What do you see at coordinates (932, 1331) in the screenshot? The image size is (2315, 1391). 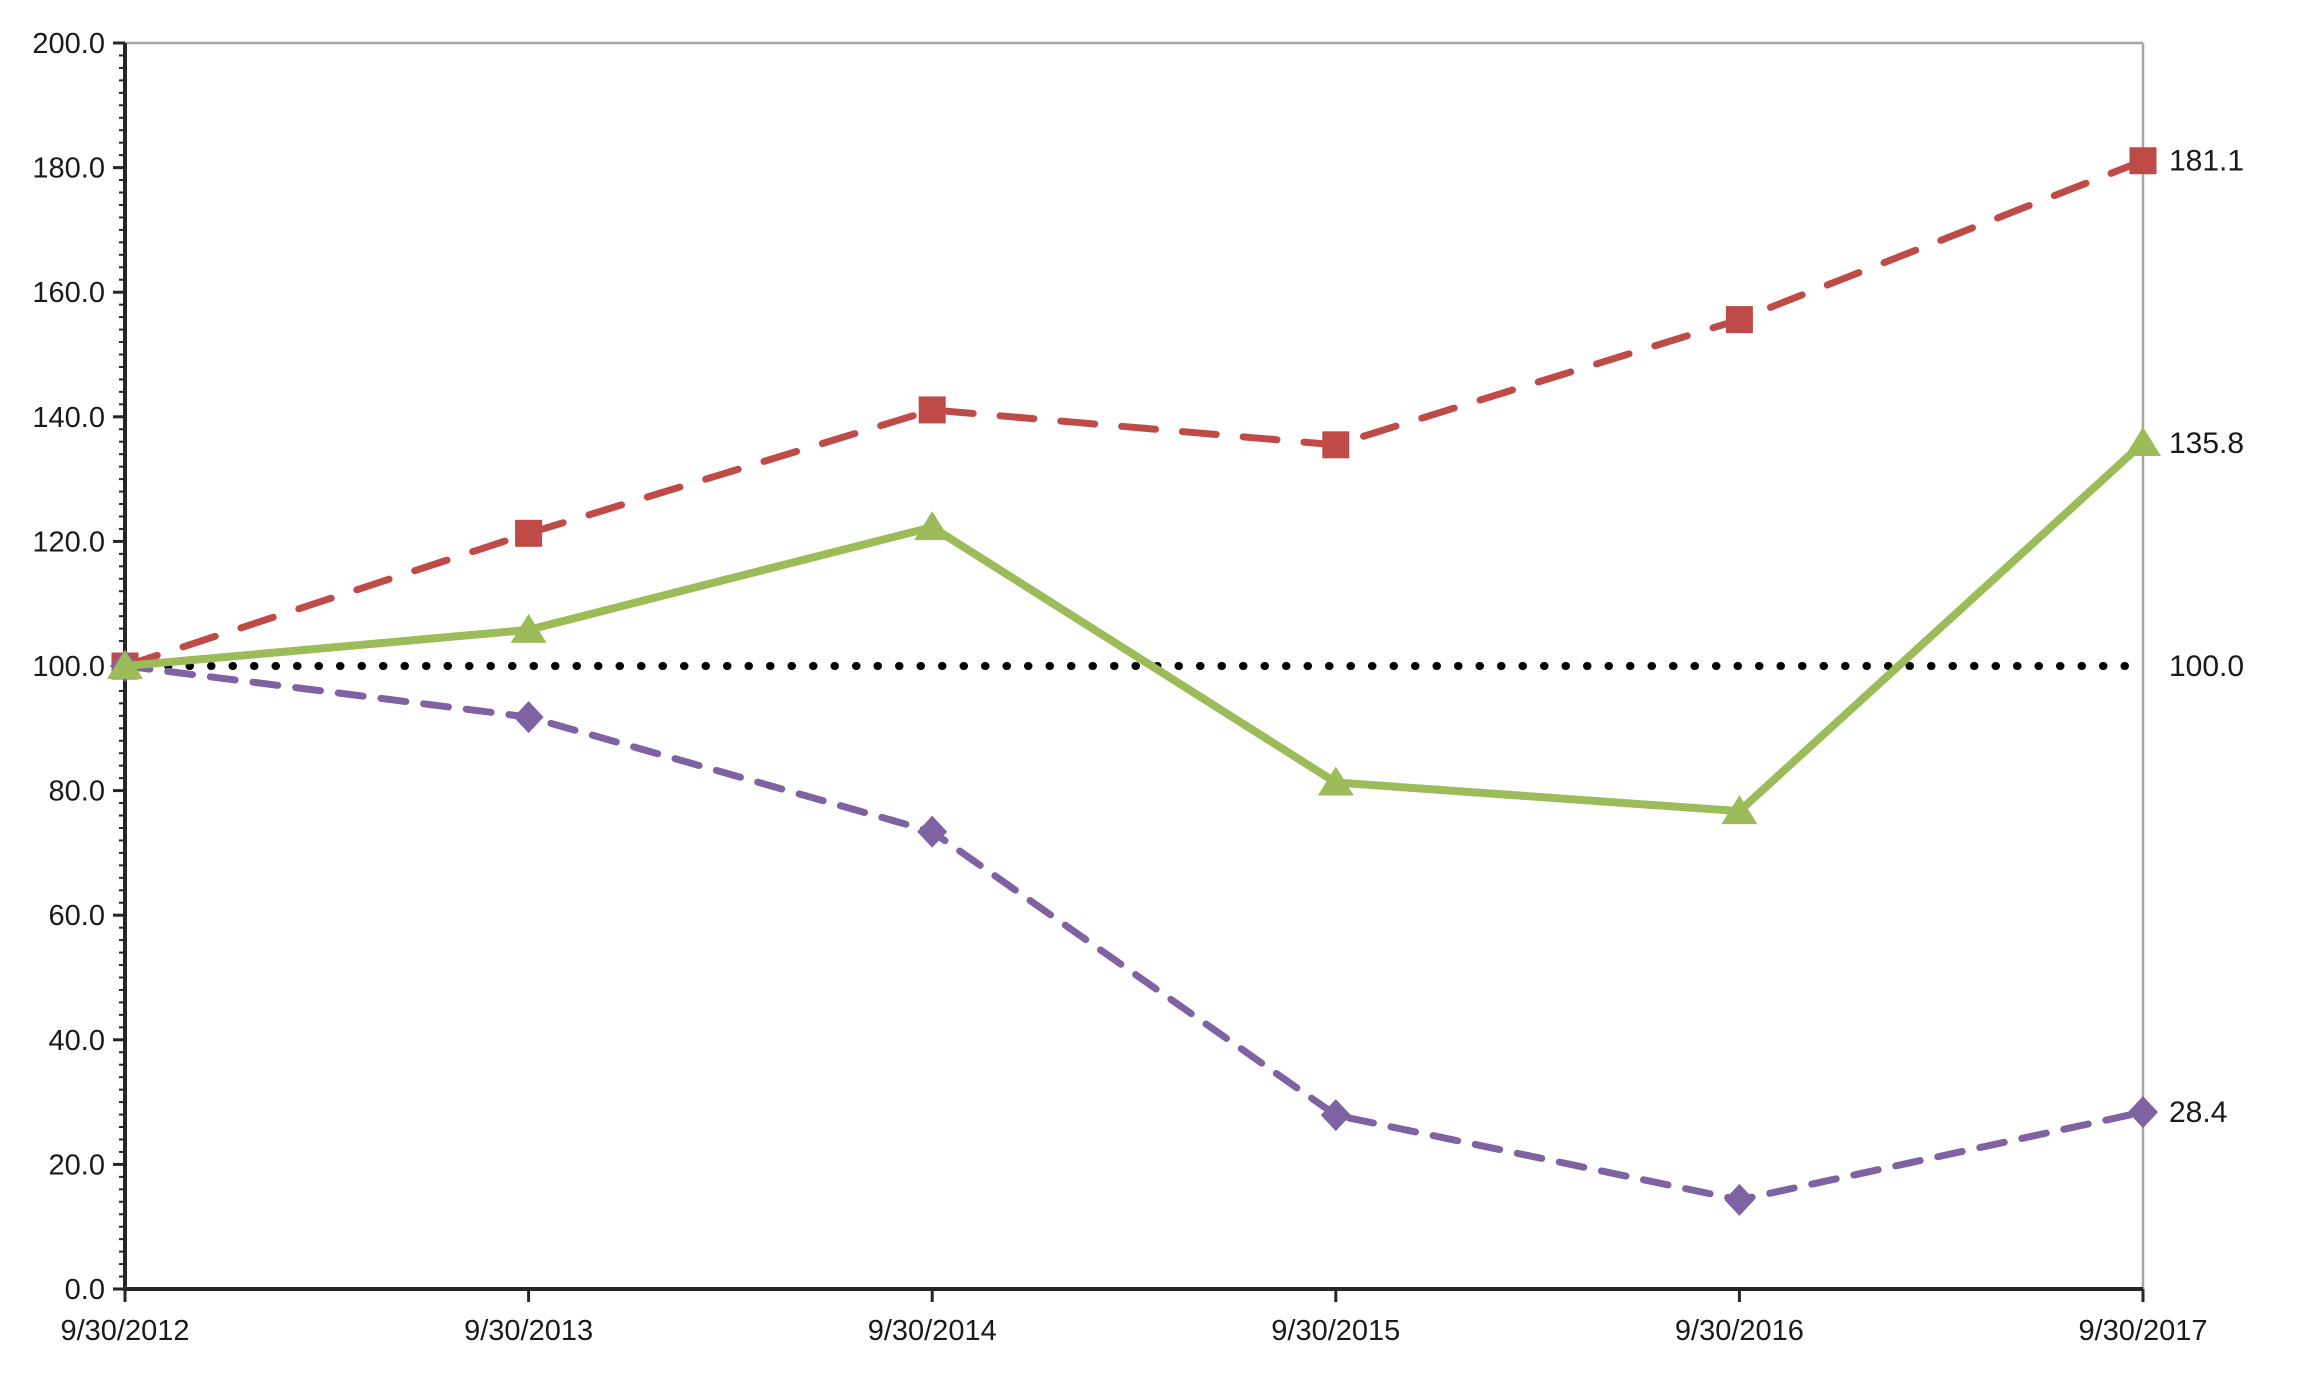 I see `x-axis-tick-label: 9/30/2014` at bounding box center [932, 1331].